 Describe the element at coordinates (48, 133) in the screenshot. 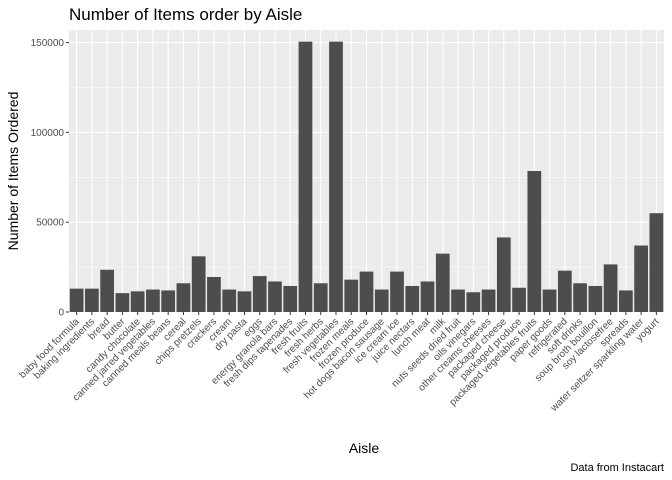

I see `y-tick-label: 100000` at that location.